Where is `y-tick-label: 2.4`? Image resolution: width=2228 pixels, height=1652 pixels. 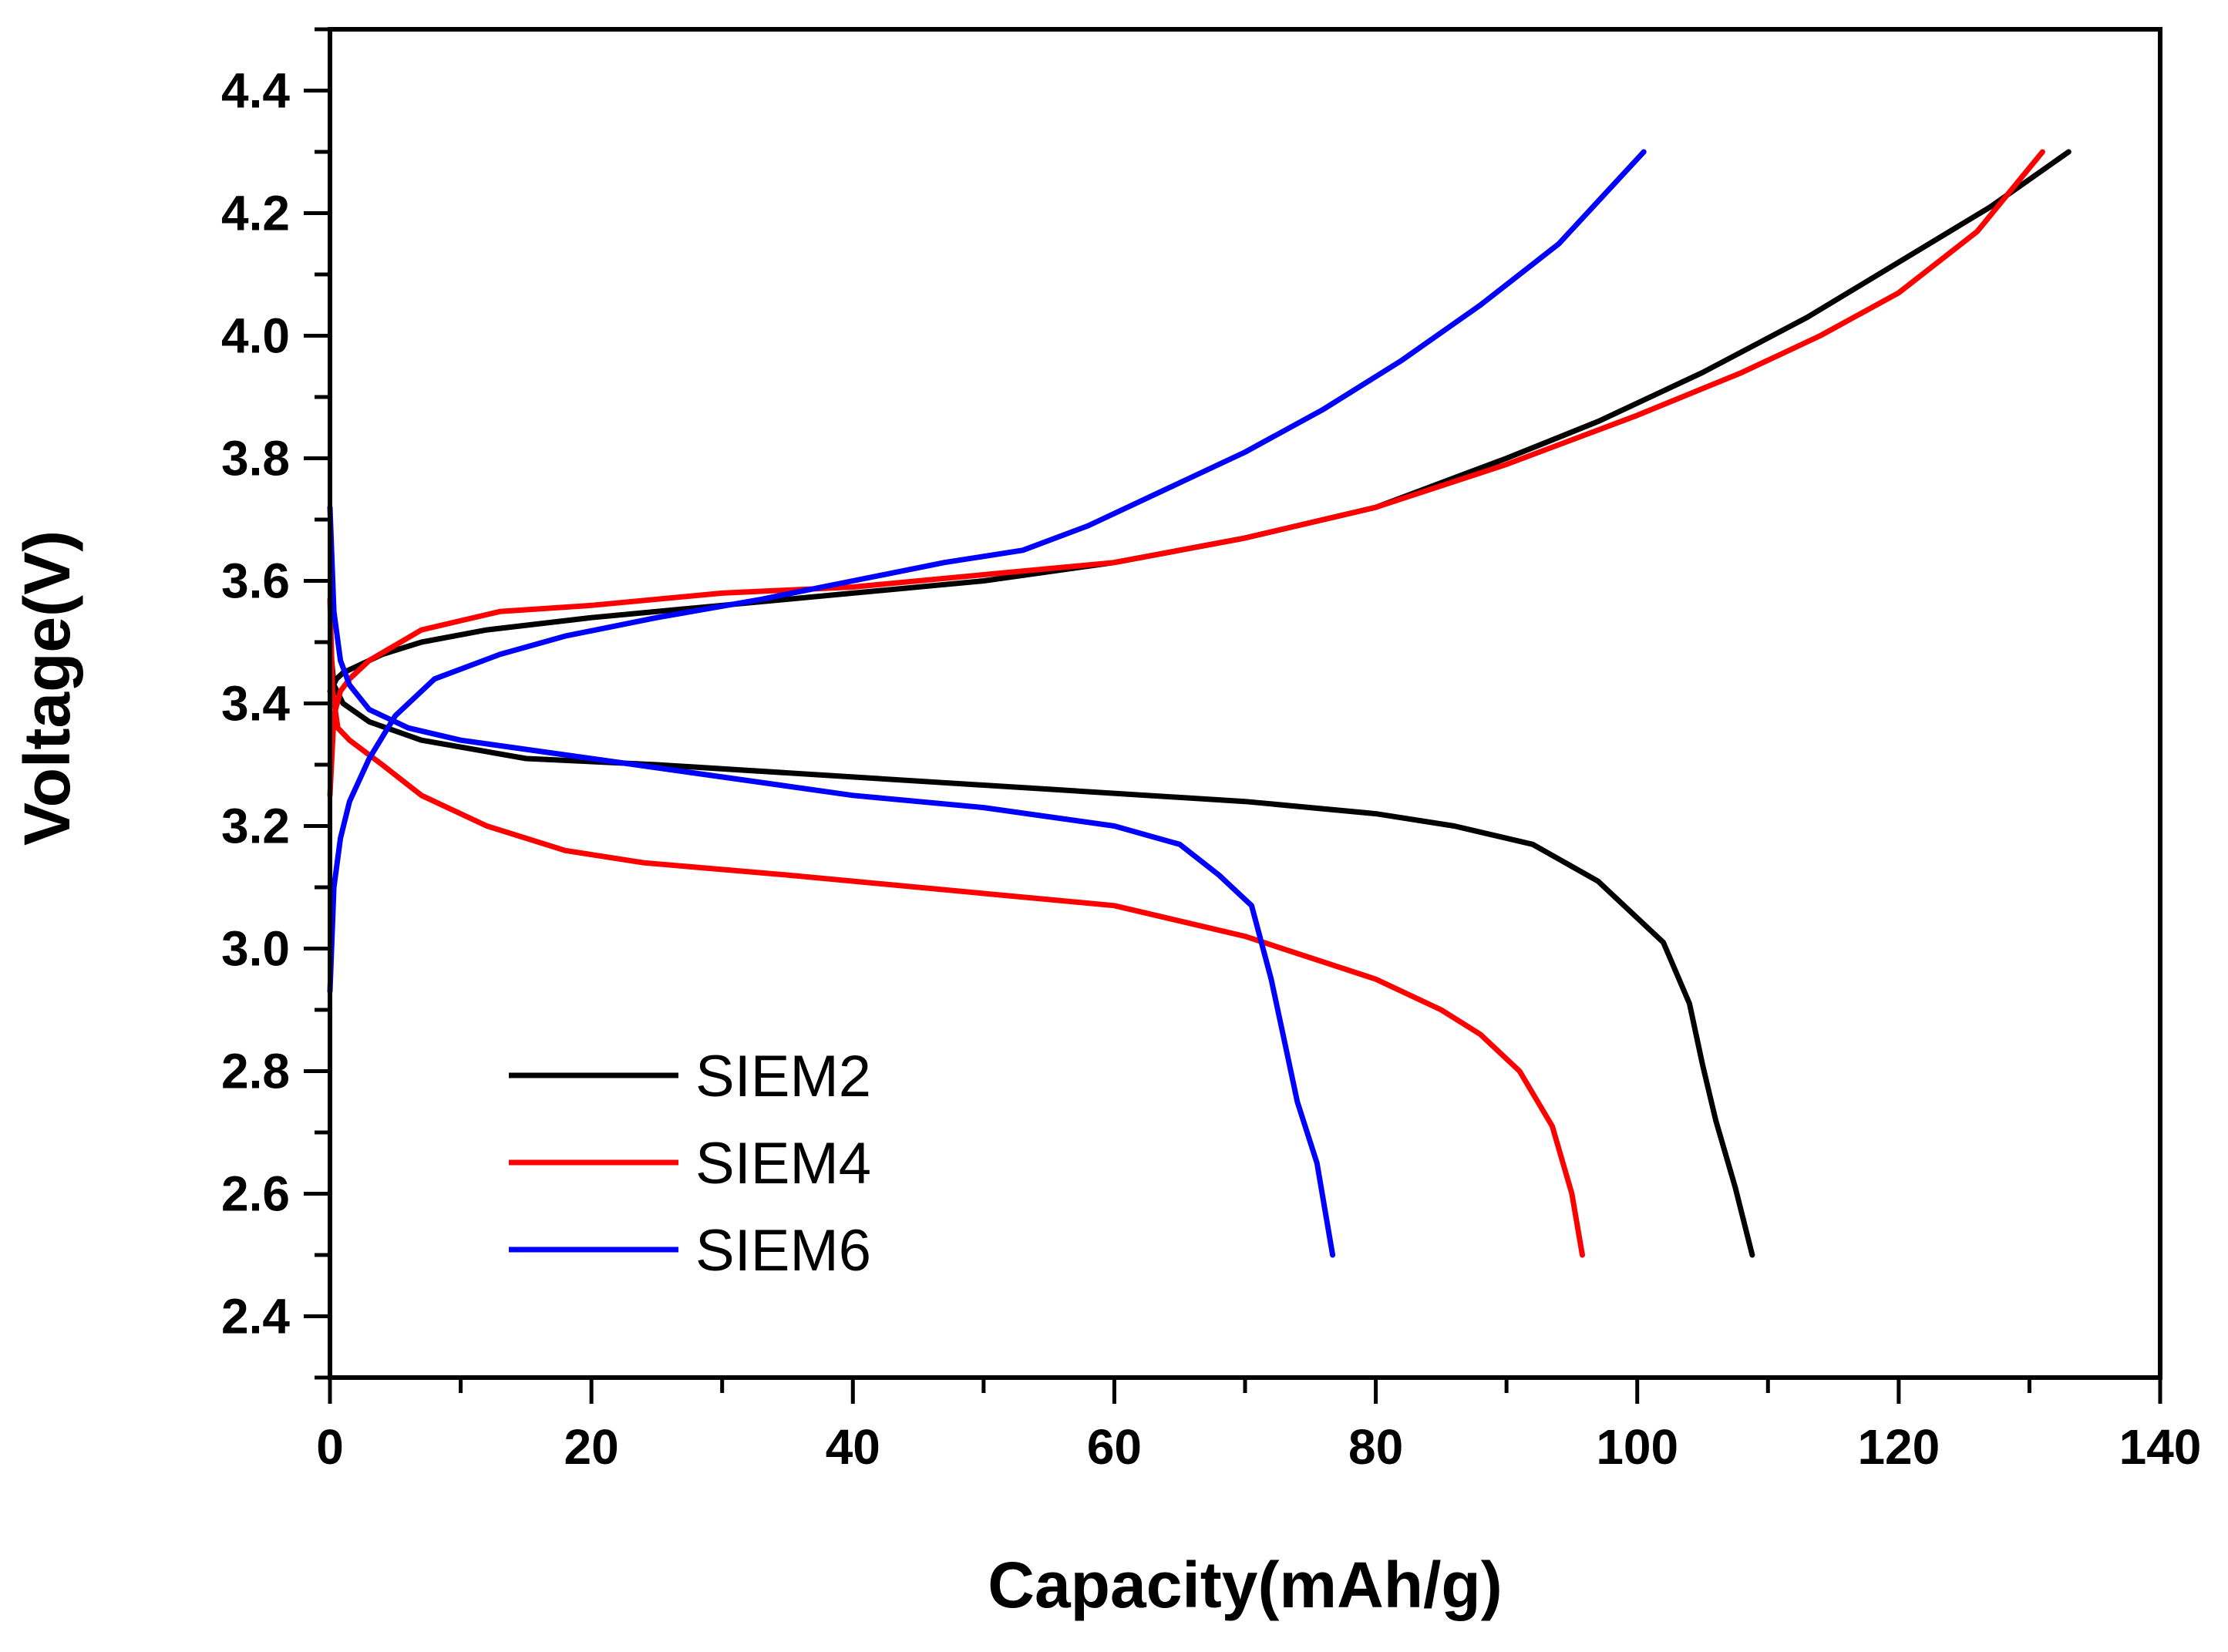 y-tick-label: 2.4 is located at coordinates (255, 1316).